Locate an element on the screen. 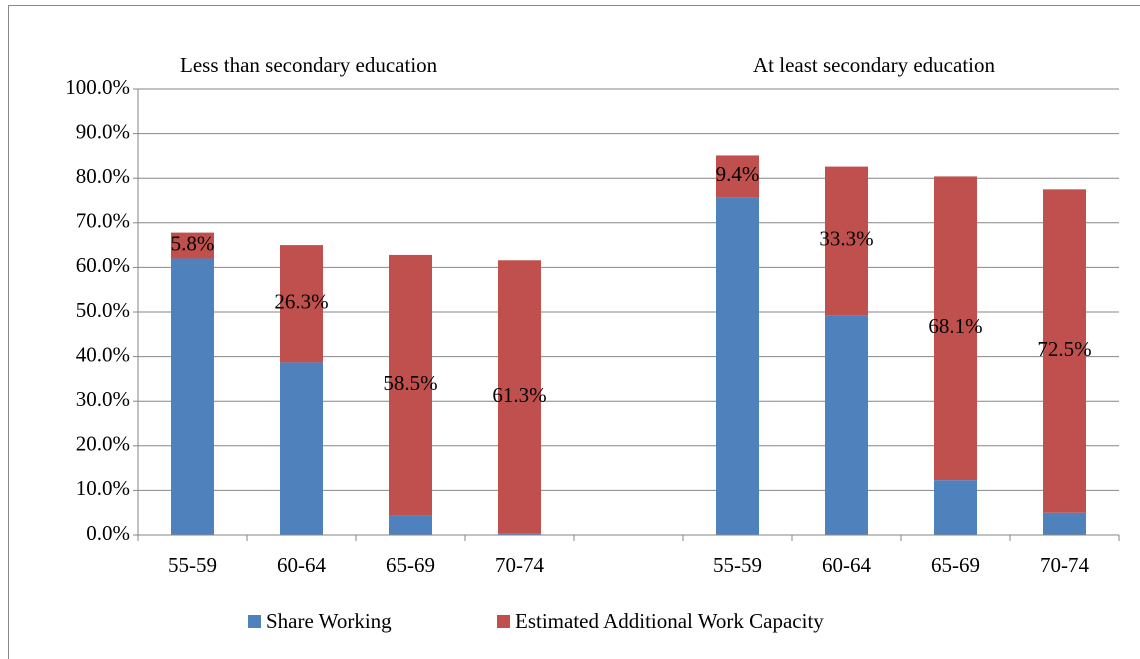 The image size is (1140, 659). y-tick-label: 40.0% is located at coordinates (103, 354).